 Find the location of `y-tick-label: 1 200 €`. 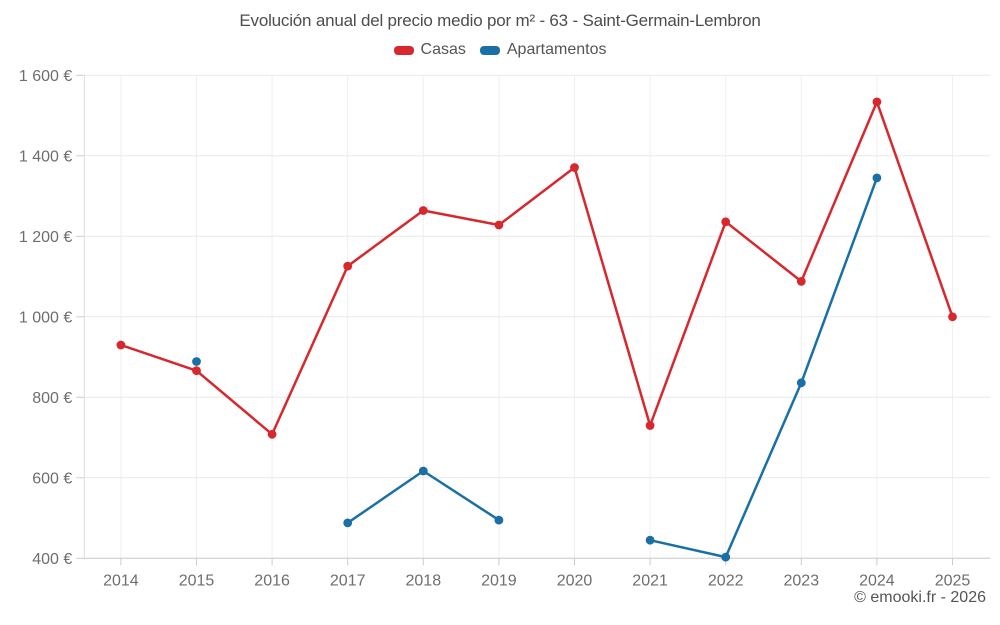

y-tick-label: 1 200 € is located at coordinates (45, 237).